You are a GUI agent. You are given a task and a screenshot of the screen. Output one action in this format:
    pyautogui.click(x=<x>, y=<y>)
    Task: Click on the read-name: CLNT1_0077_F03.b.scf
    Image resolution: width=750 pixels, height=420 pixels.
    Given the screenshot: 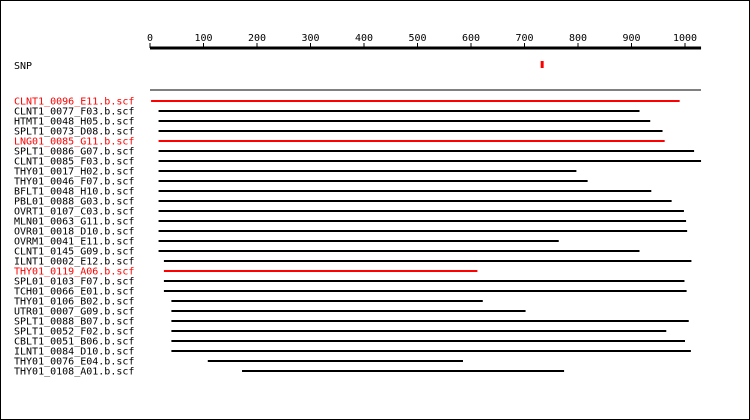 What is the action you would take?
    pyautogui.click(x=74, y=112)
    